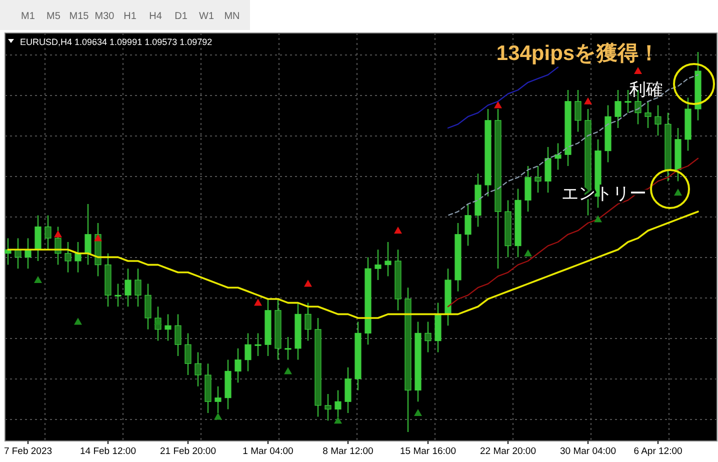  Describe the element at coordinates (578, 53) in the screenshot. I see `annotation: 134pipsを獲得！` at that location.